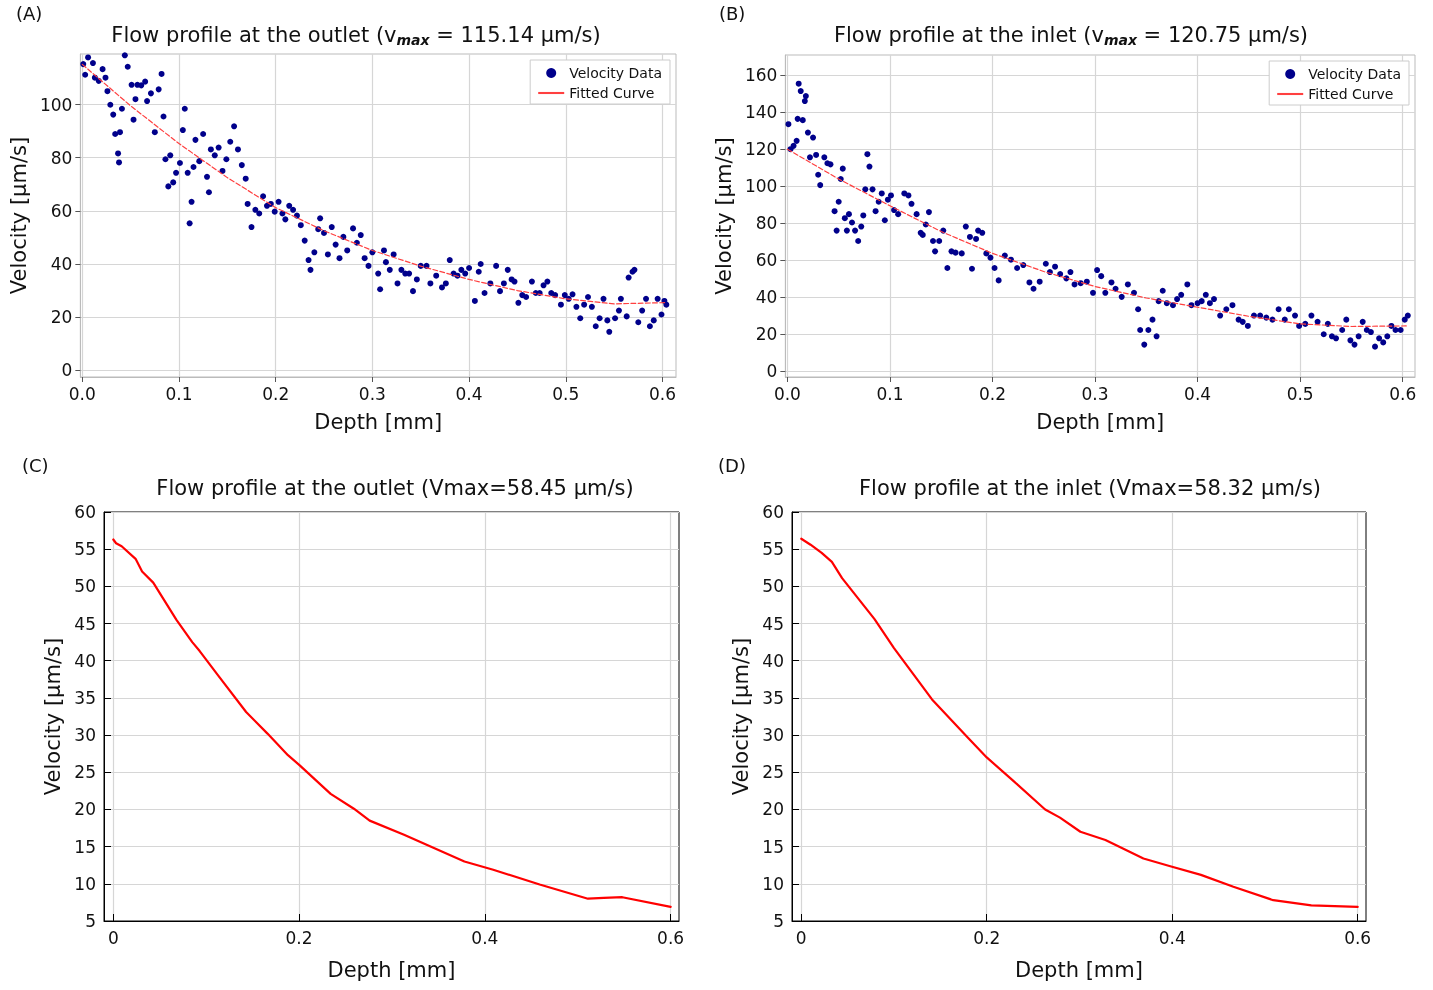  Describe the element at coordinates (732, 13) in the screenshot. I see `text: (B)` at that location.